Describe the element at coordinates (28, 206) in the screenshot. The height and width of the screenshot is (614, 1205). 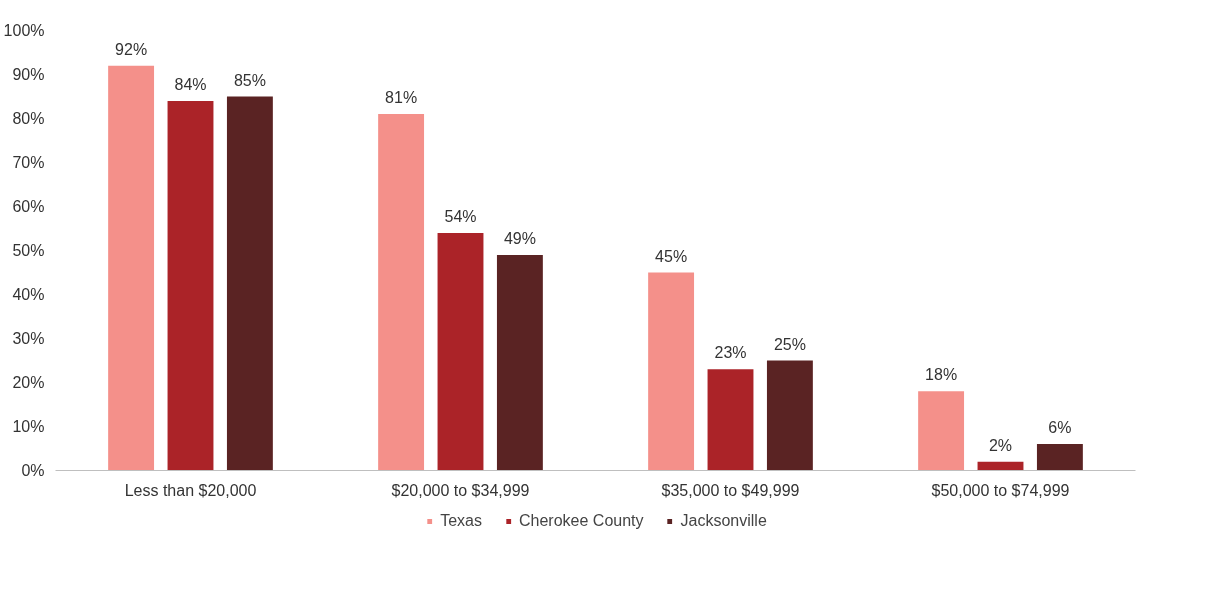
I see `y-tick-label: 60%` at that location.